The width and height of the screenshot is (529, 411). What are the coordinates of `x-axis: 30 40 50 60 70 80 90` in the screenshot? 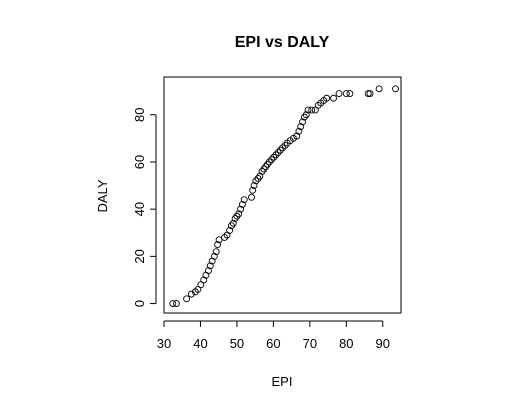 It's located at (273, 335).